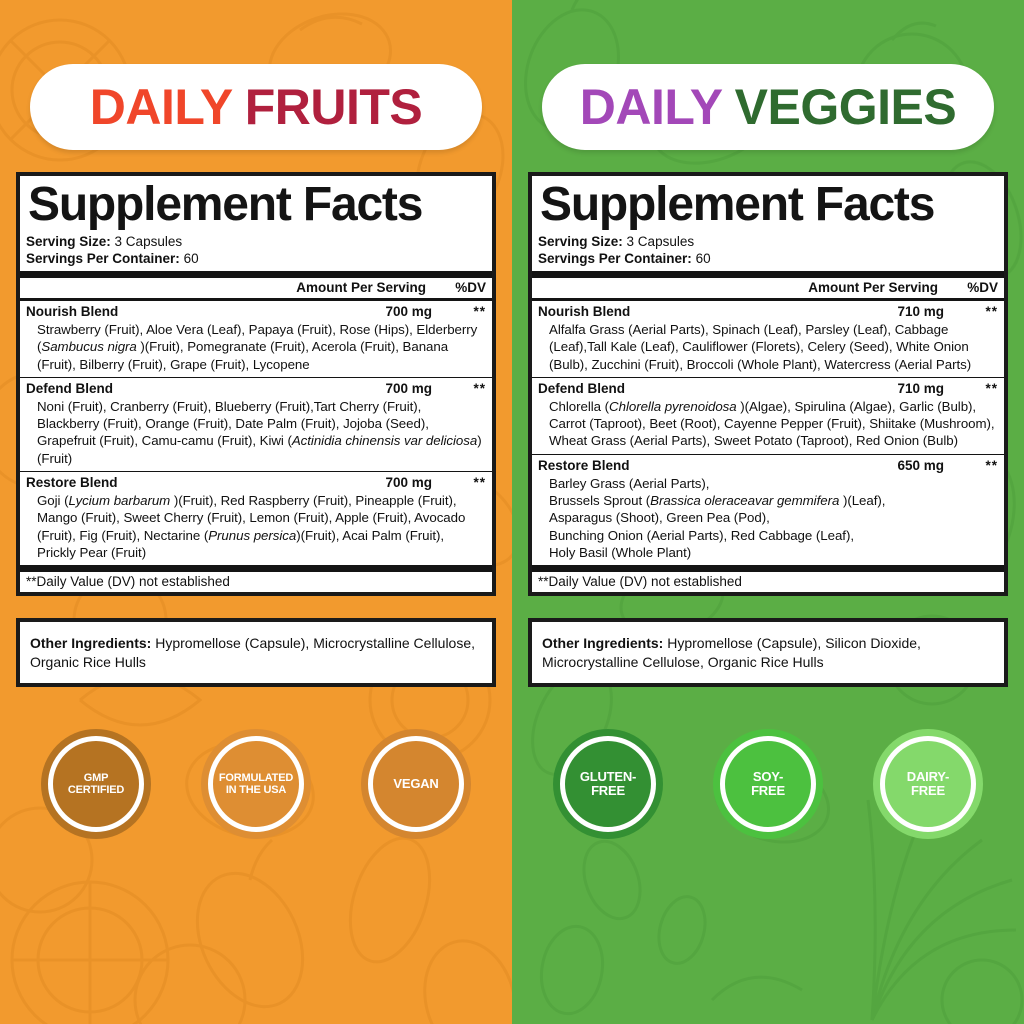  I want to click on certification-badge-label: SOY- FREE, so click(768, 783).